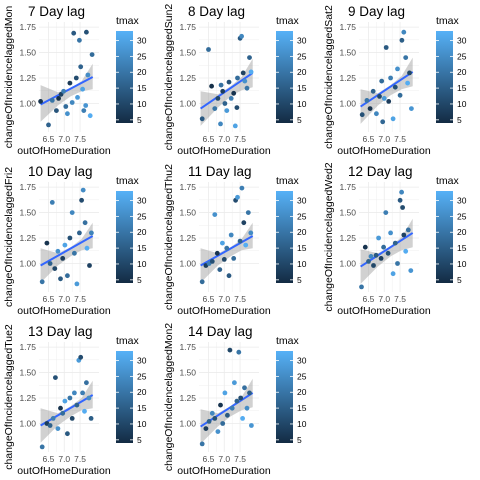 The image size is (480, 480). I want to click on y-axis-title: changeOfIncidencelaggedMon, so click(9, 77).